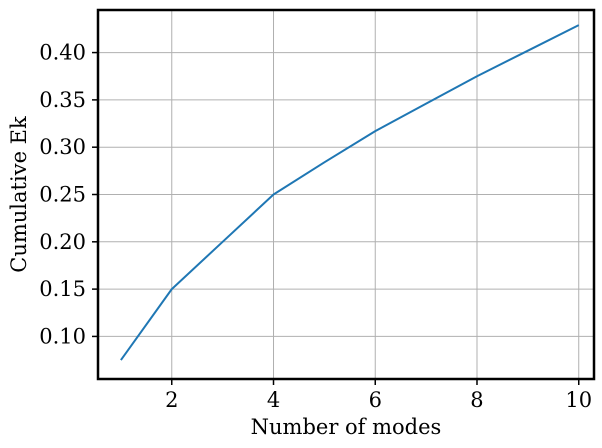 The image size is (602, 448). Describe the element at coordinates (62, 195) in the screenshot. I see `y-tick-label-3: 0.25` at that location.